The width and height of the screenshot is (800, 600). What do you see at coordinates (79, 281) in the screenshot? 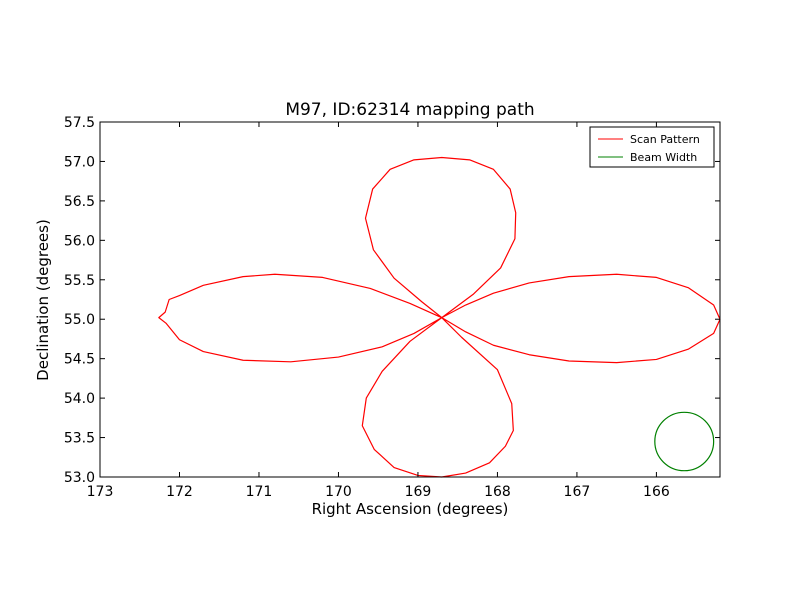
I see `y-tick-label: 55.5` at bounding box center [79, 281].